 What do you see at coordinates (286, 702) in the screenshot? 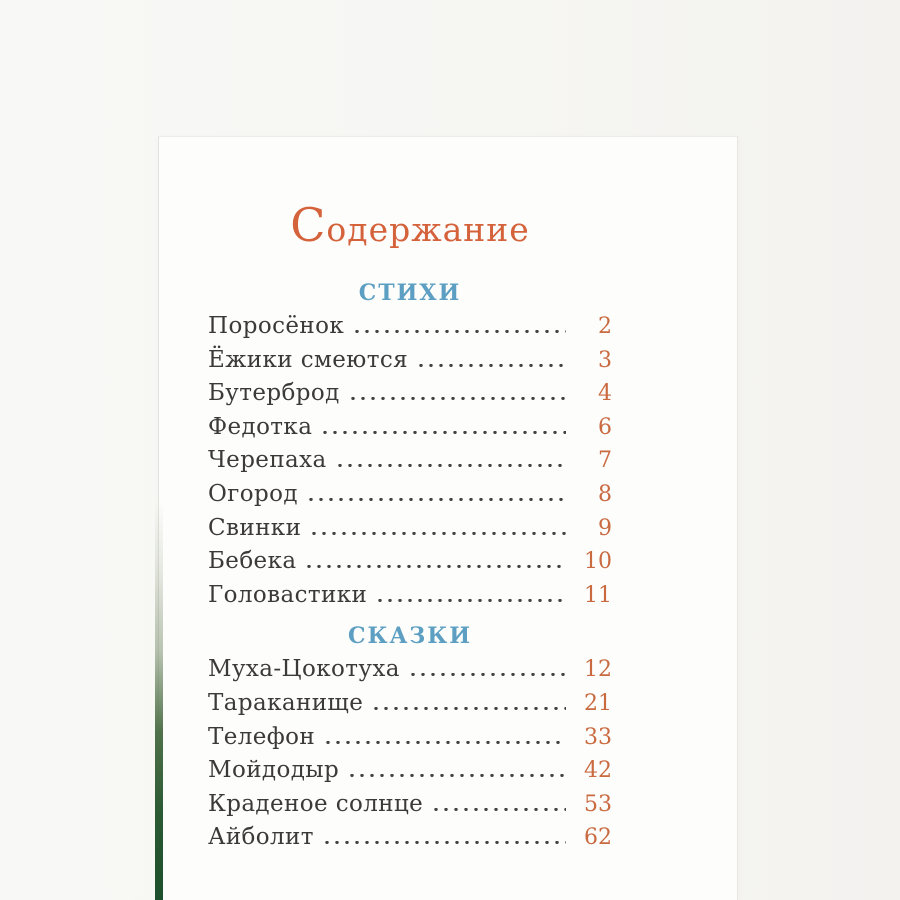
I see `toc-entry-title: Тараканище` at bounding box center [286, 702].